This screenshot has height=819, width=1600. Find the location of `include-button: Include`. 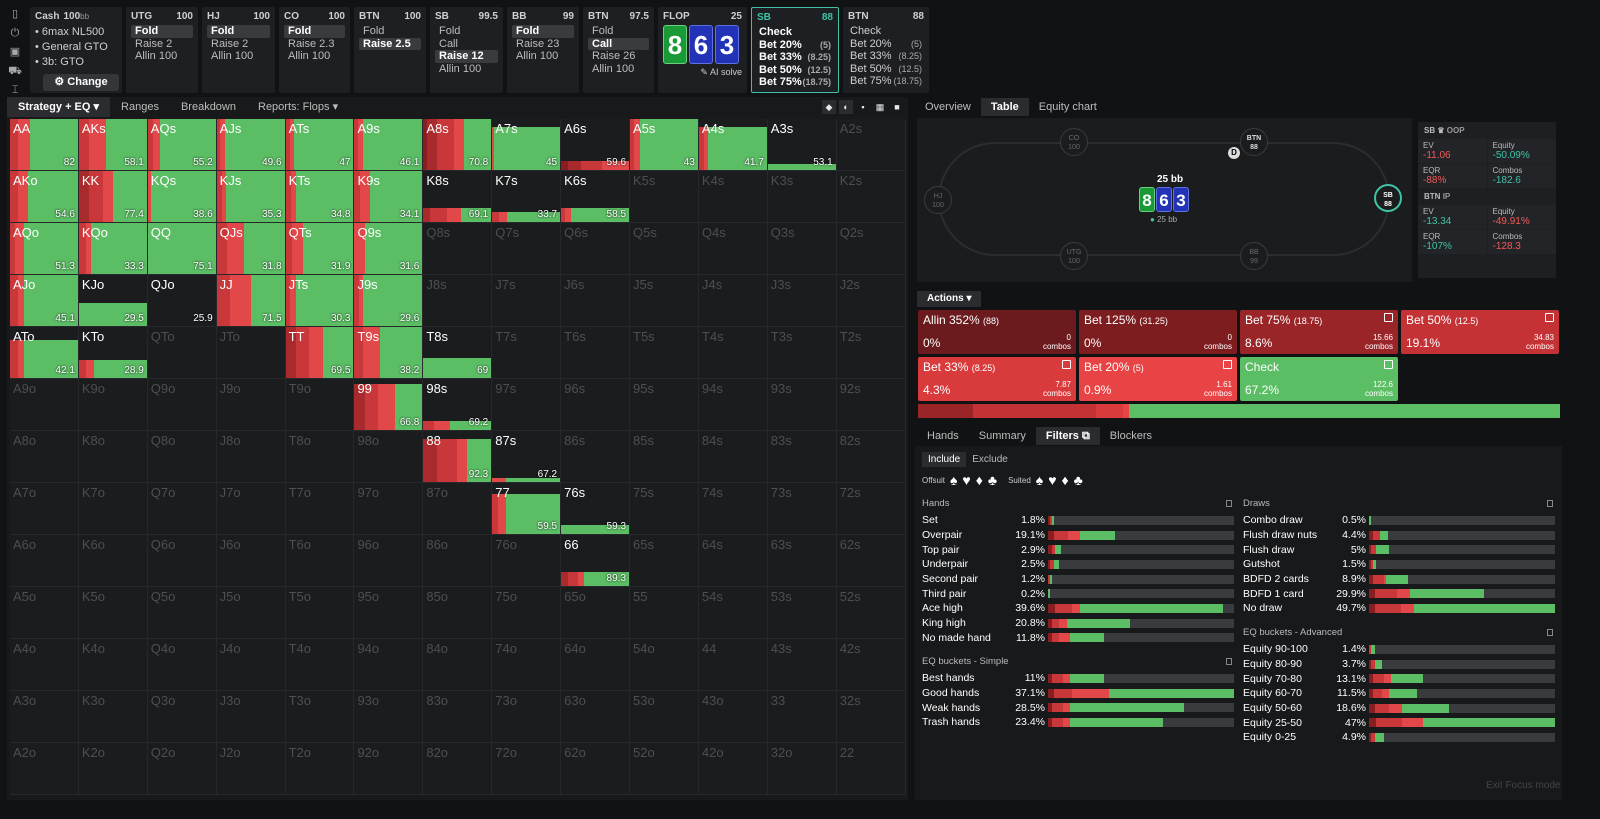

include-button: Include is located at coordinates (944, 459).